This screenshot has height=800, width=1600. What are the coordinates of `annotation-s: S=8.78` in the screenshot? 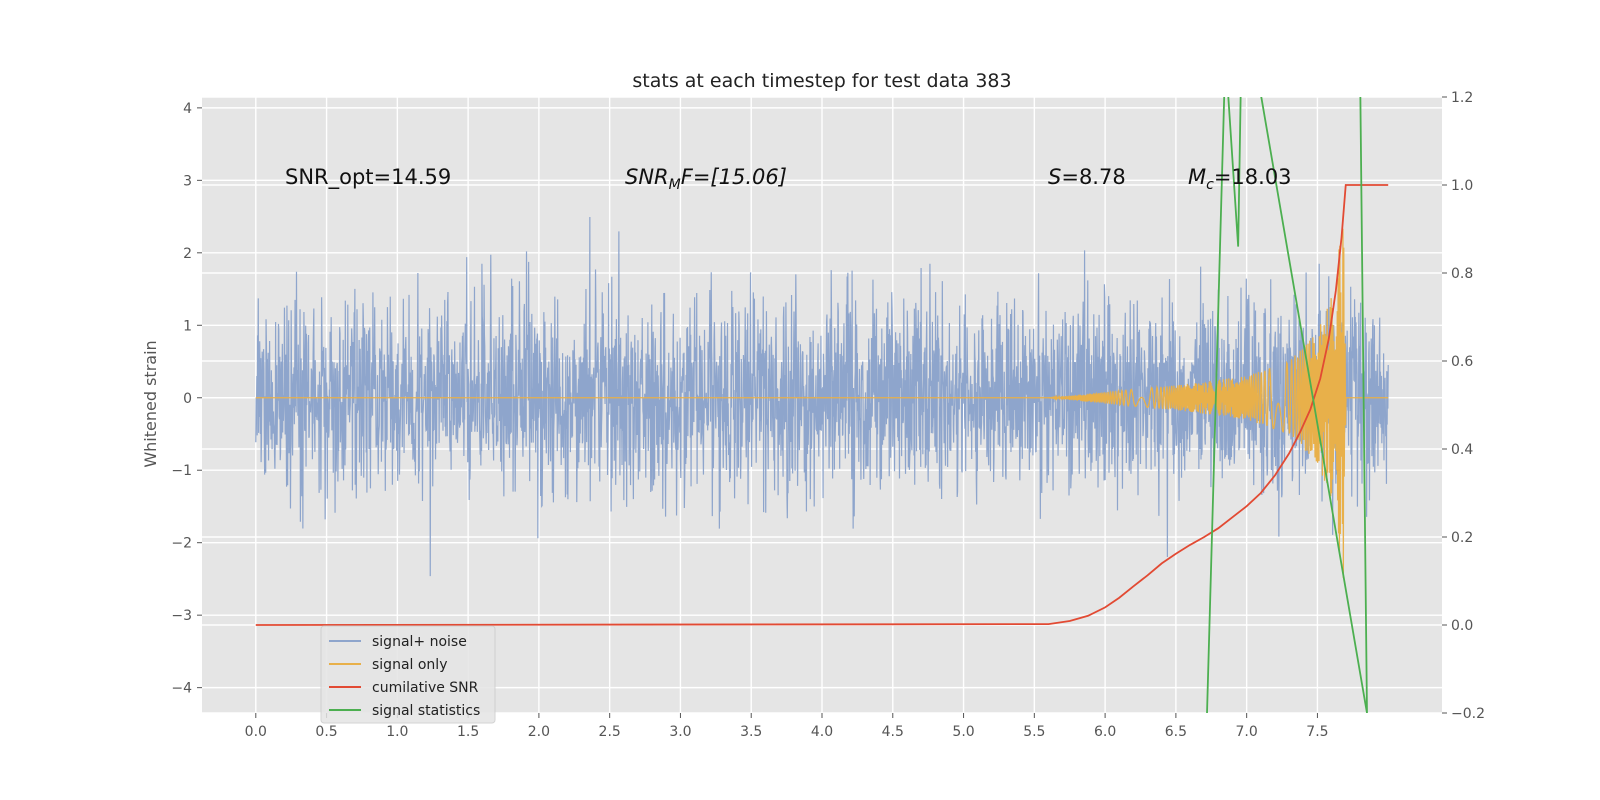 It's located at (1087, 177).